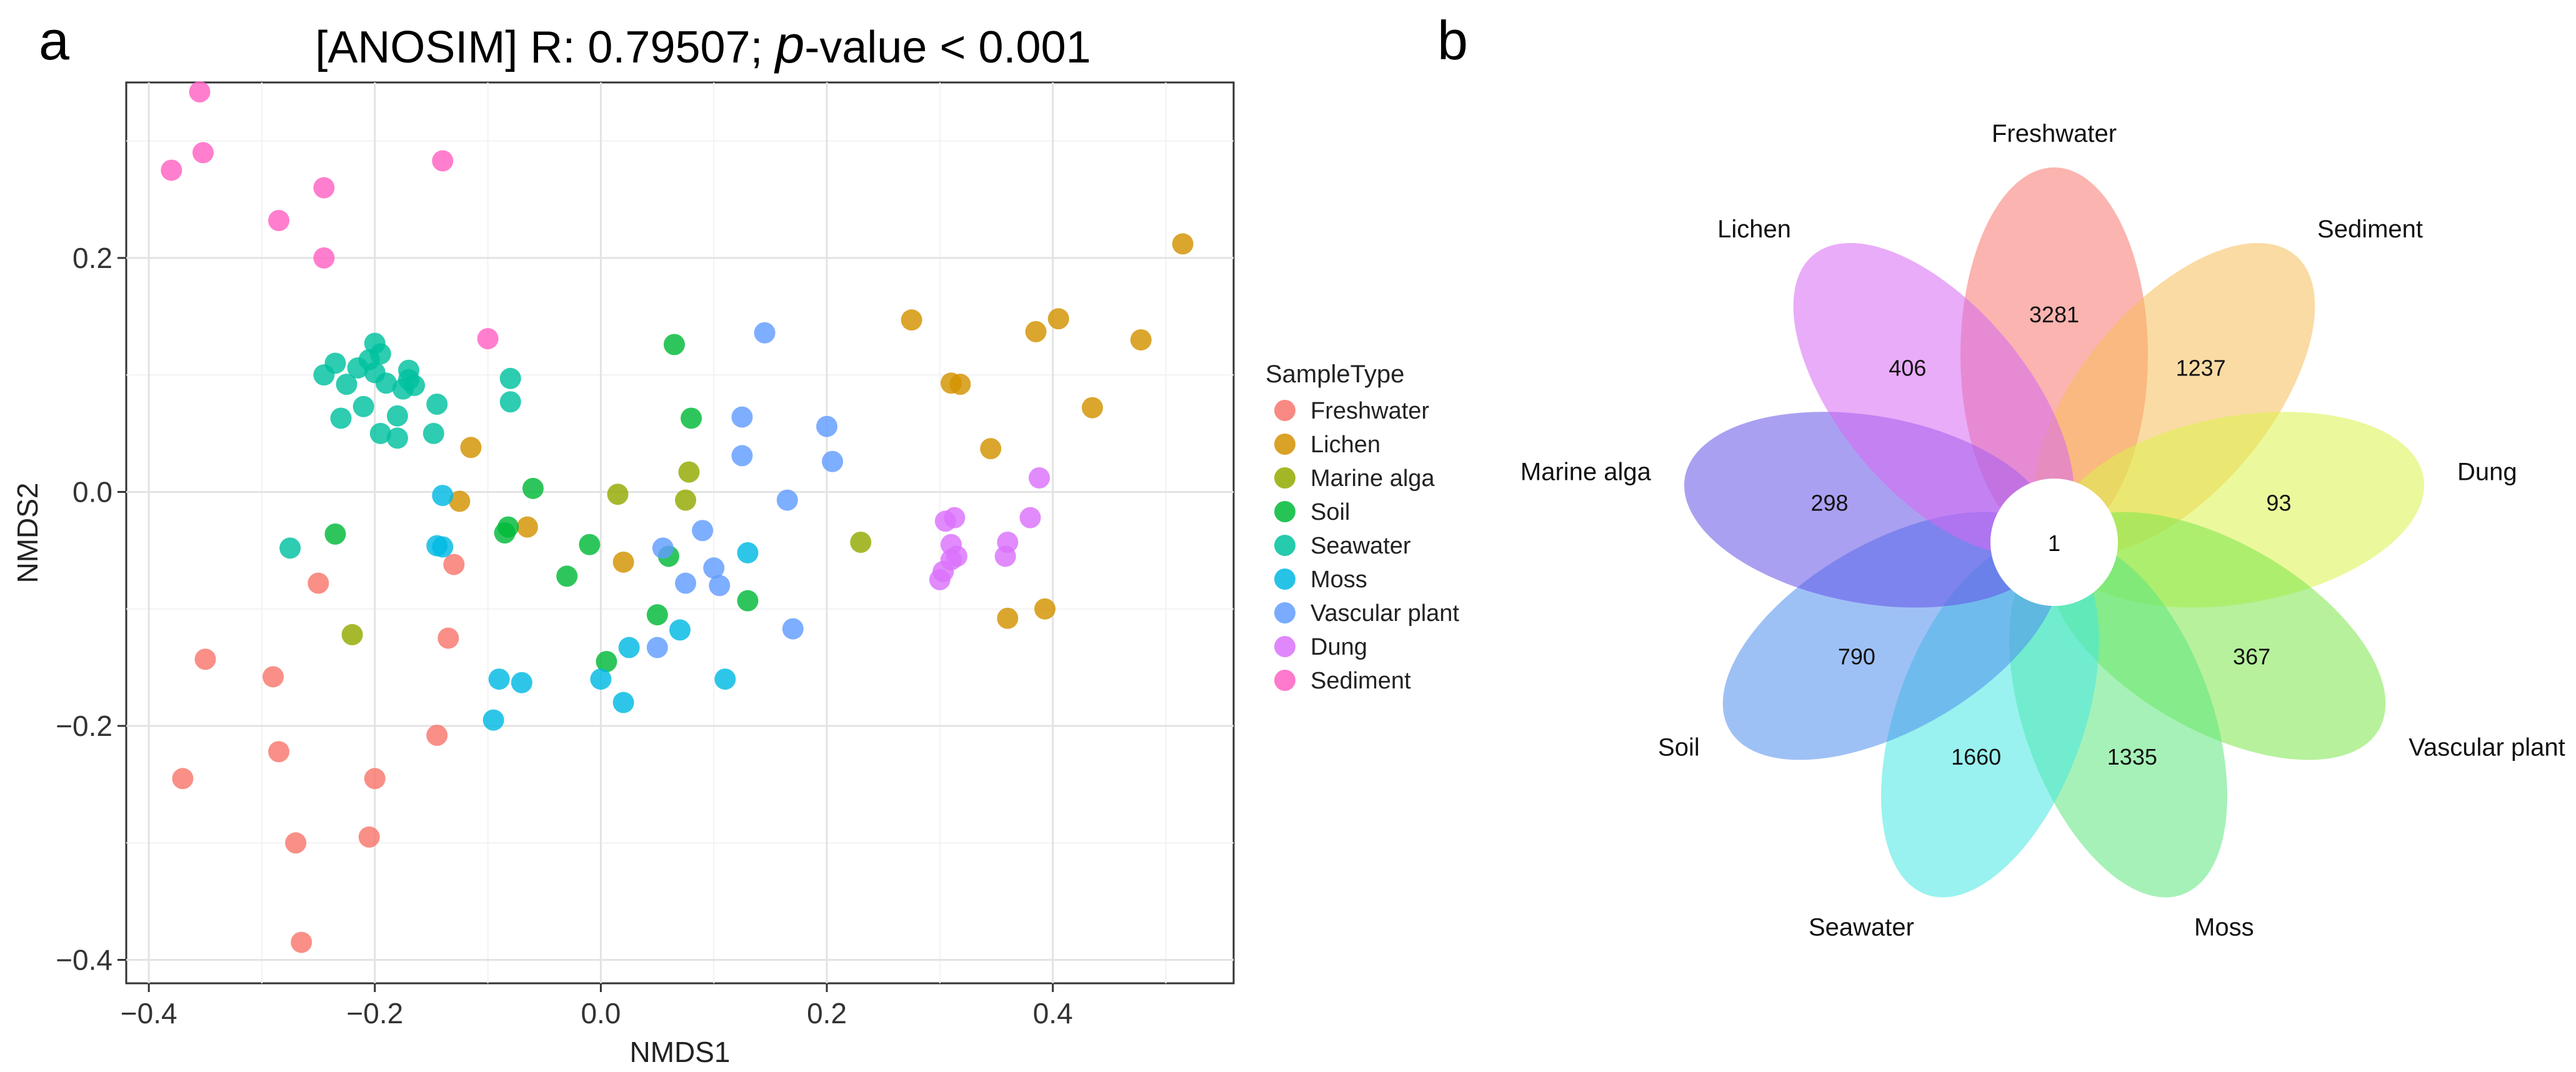 The width and height of the screenshot is (2576, 1072). What do you see at coordinates (1284, 512) in the screenshot?
I see `legend-key-soil` at bounding box center [1284, 512].